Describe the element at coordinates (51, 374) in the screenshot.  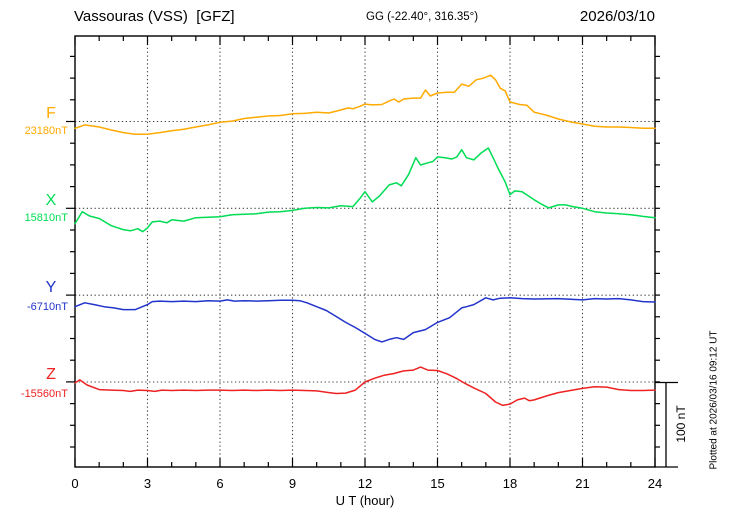
I see `series-z-label: Z` at that location.